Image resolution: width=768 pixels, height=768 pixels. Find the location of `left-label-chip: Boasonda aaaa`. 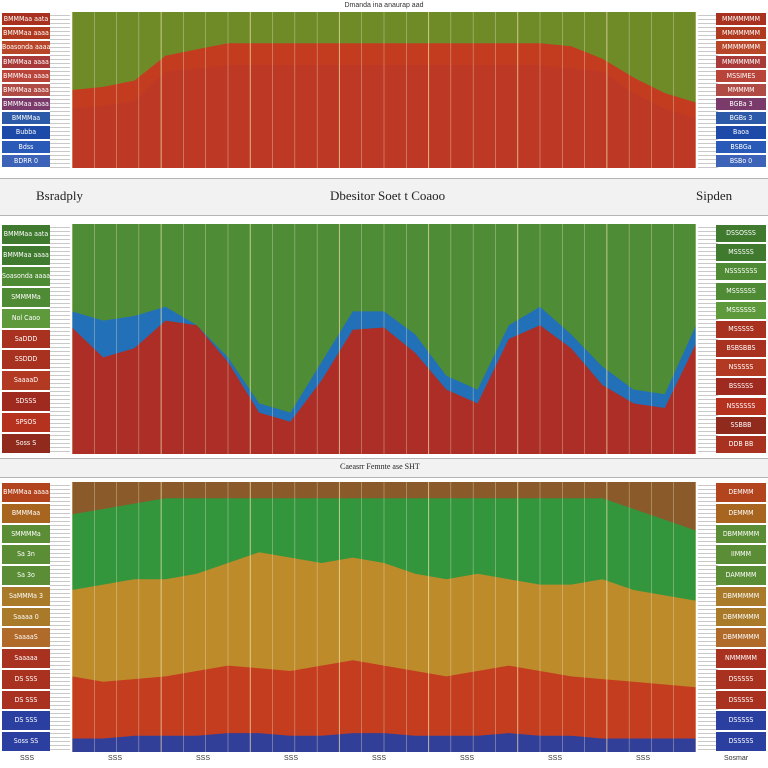

left-label-chip: Boasonda aaaa is located at coordinates (26, 47).